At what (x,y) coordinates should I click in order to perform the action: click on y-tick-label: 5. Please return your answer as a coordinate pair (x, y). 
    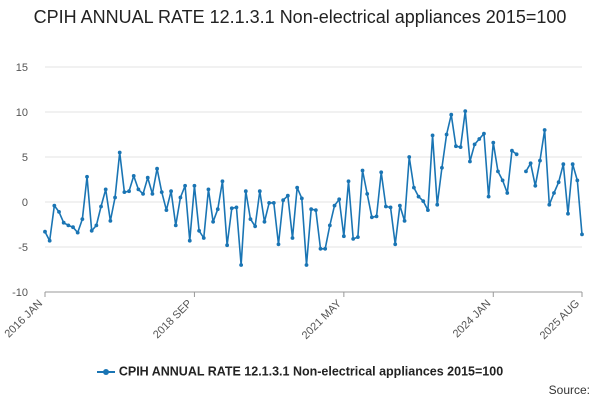
    Looking at the image, I should click on (25, 158).